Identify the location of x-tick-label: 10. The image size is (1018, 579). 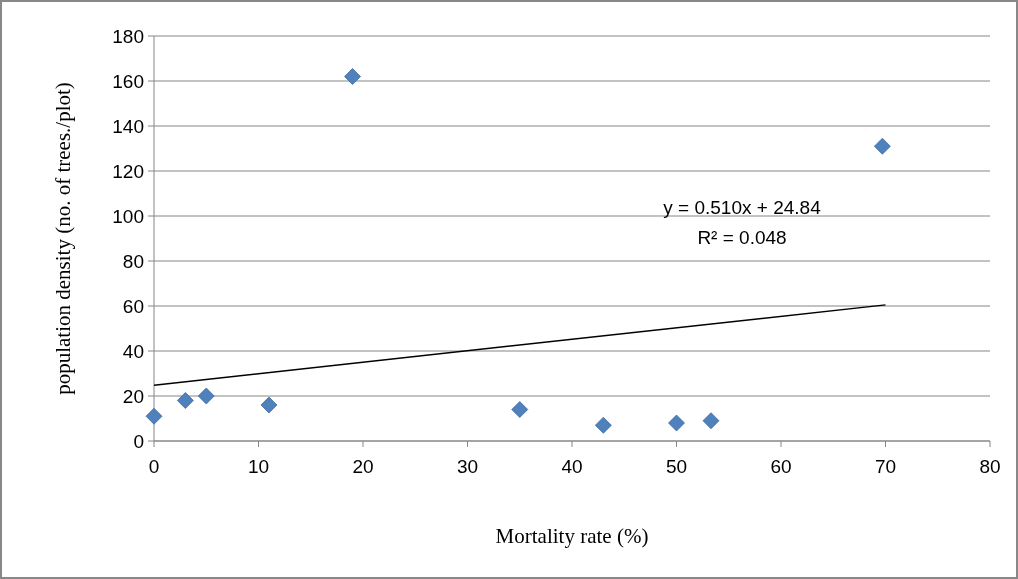
(258, 466).